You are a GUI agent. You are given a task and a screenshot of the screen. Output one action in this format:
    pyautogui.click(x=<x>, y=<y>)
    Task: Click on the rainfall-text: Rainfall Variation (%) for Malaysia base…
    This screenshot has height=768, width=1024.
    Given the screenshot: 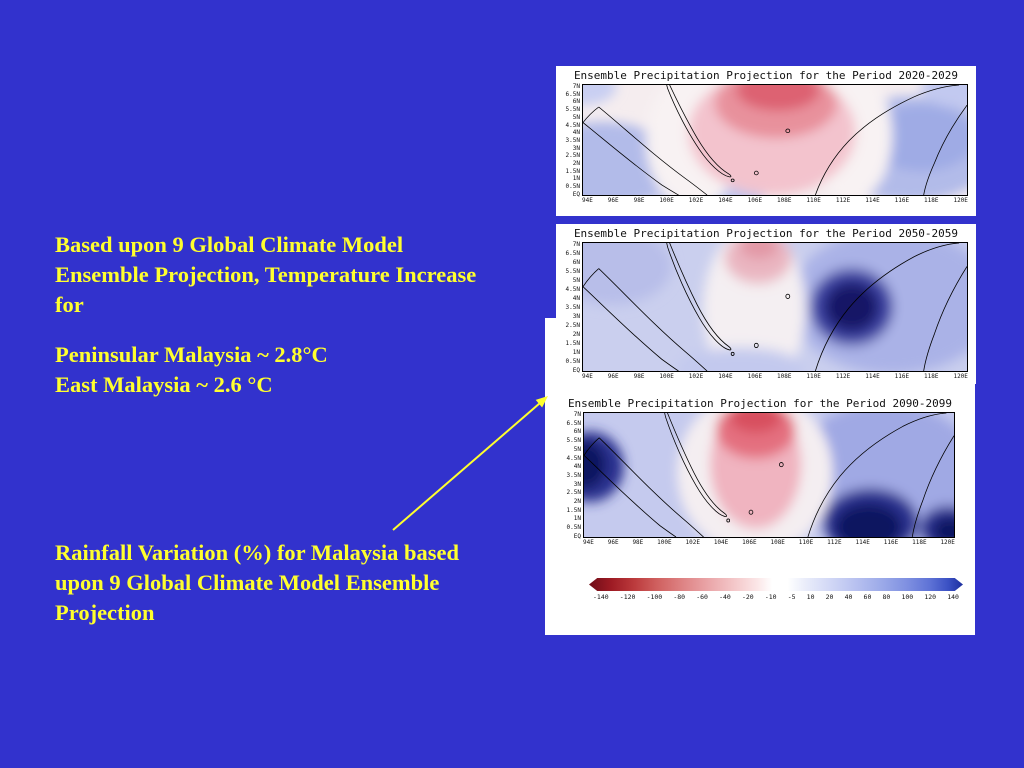 What is the action you would take?
    pyautogui.click(x=277, y=583)
    